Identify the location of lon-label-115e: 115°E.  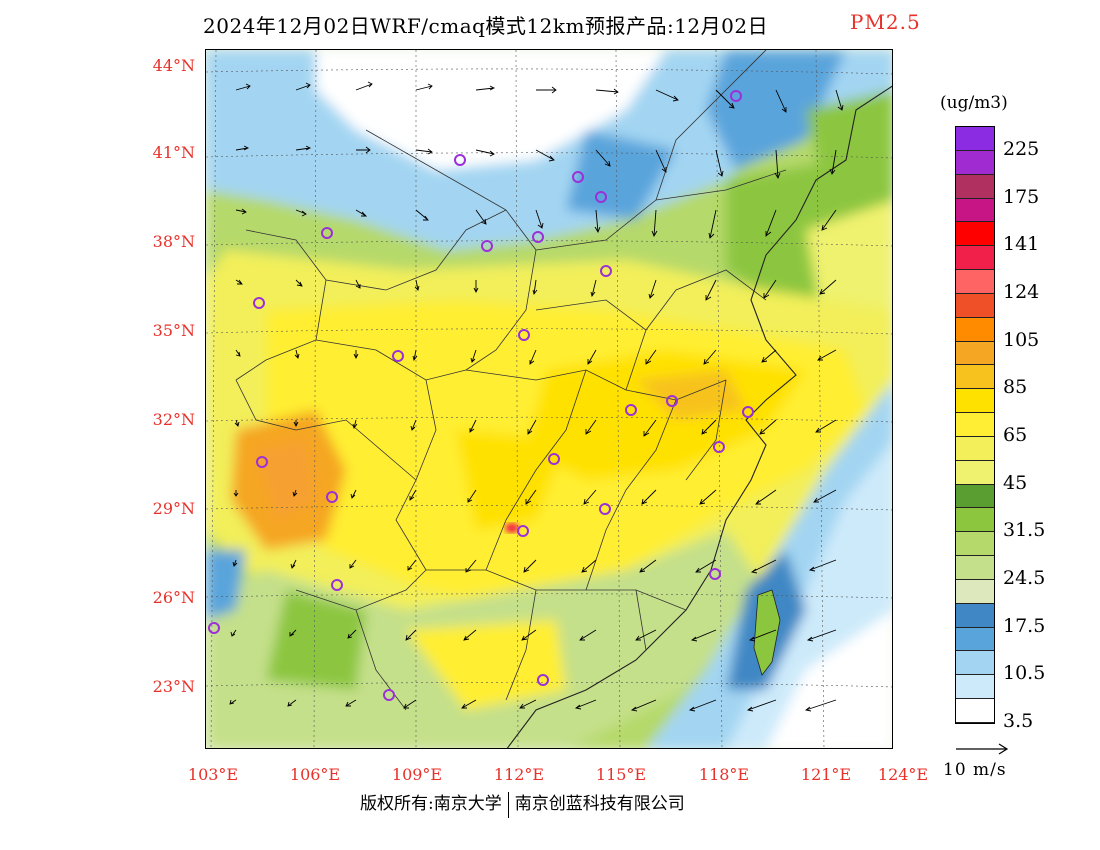
(621, 774).